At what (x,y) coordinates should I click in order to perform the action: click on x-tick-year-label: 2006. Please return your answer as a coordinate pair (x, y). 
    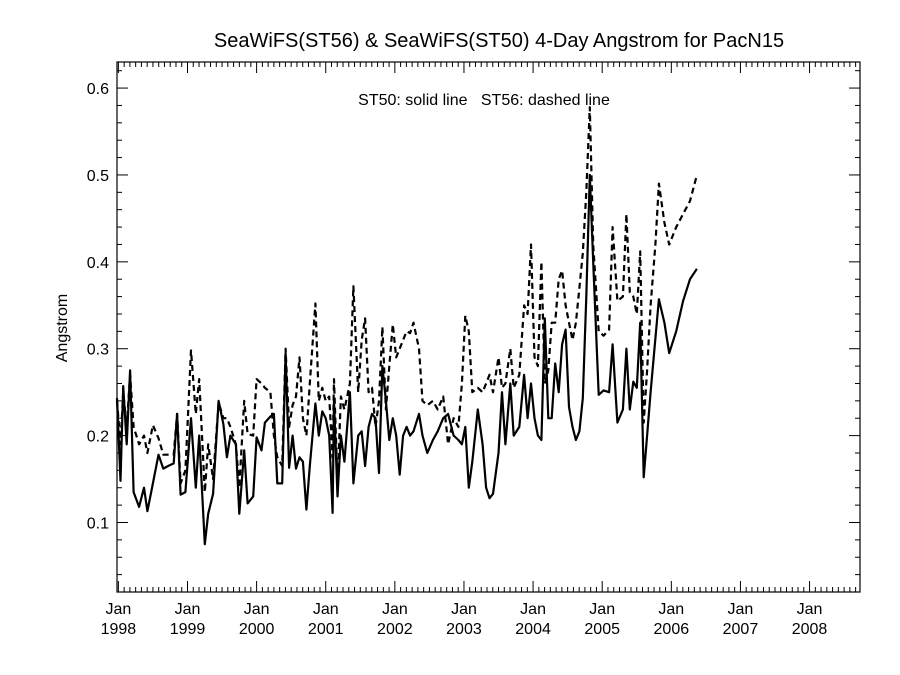
    Looking at the image, I should click on (672, 629).